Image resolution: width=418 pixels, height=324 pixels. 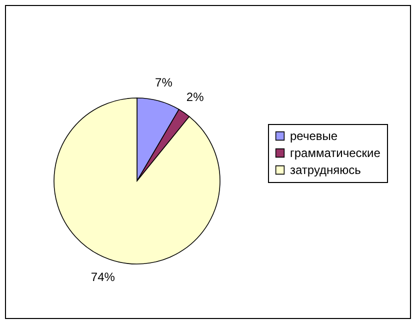 I want to click on legend-label: грамматические, so click(x=335, y=153).